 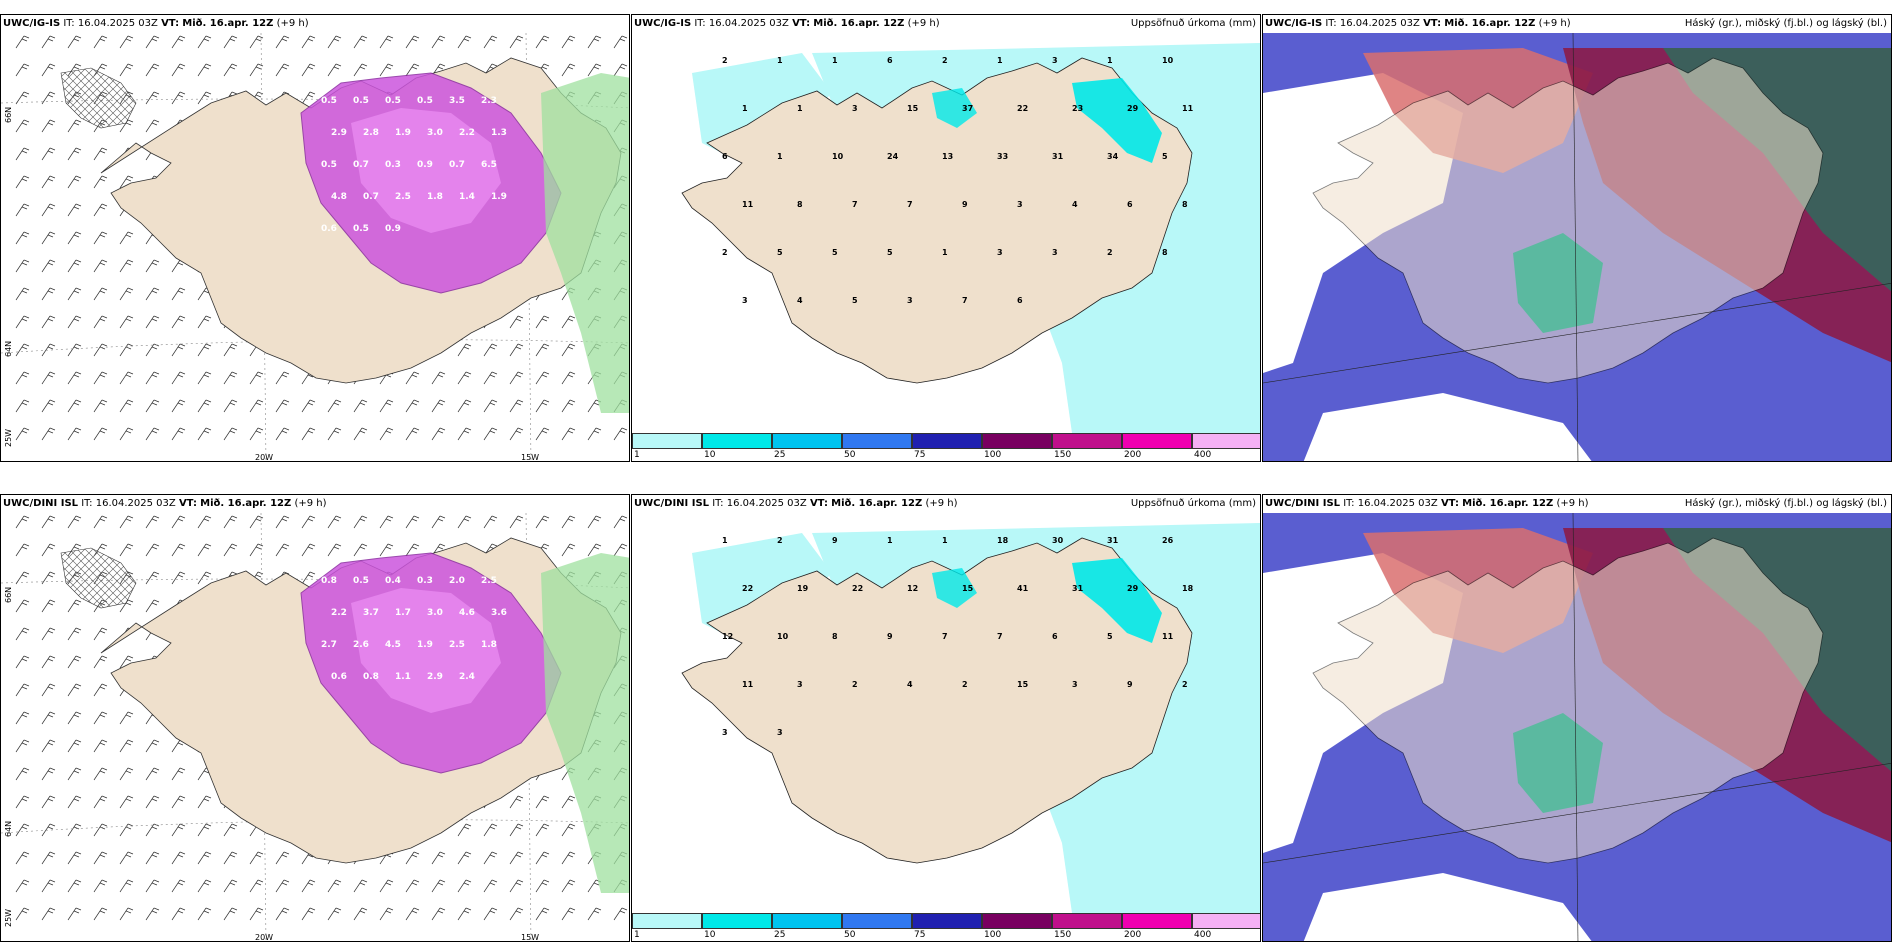 I want to click on cloud-map, so click(x=1577, y=247).